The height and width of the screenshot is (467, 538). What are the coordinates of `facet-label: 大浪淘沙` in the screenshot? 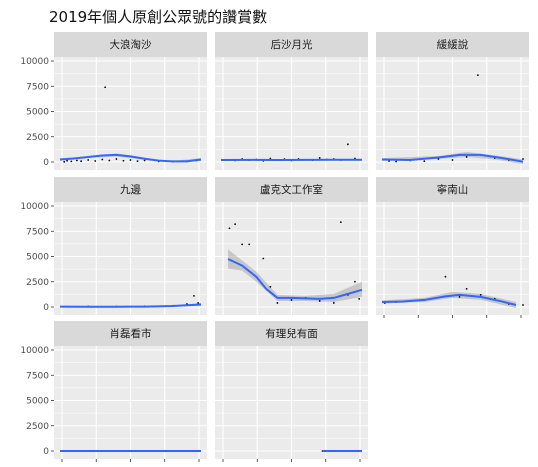 It's located at (131, 44).